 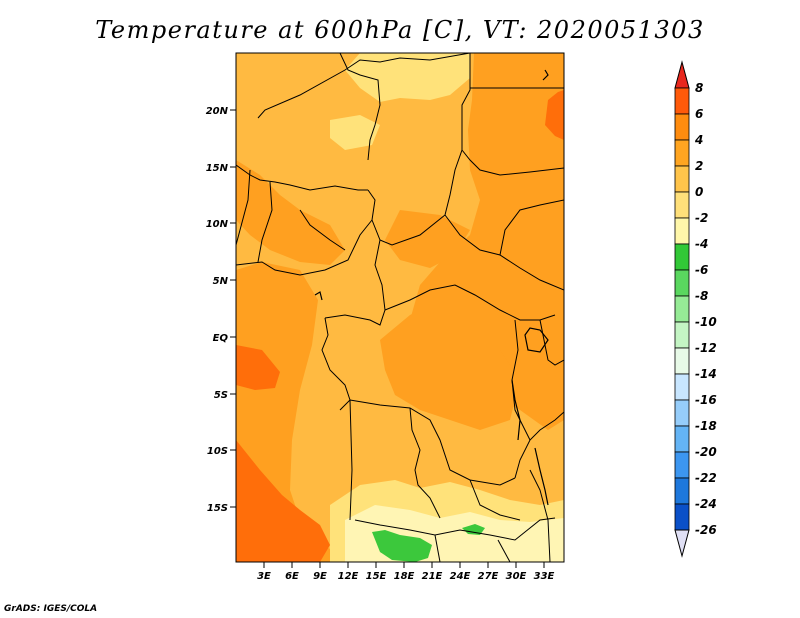 I want to click on lat-label: 20N, so click(x=217, y=111).